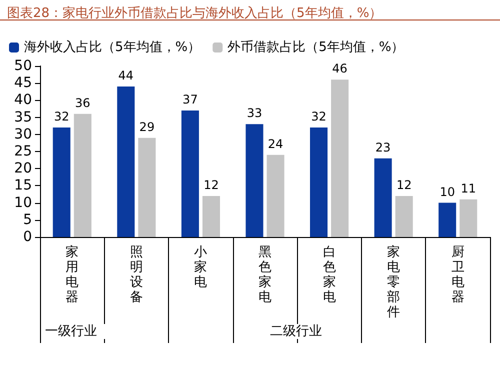 Image resolution: width=500 pixels, height=377 pixels. Describe the element at coordinates (393, 282) in the screenshot. I see `x-tick-label: 家电零部件` at that location.